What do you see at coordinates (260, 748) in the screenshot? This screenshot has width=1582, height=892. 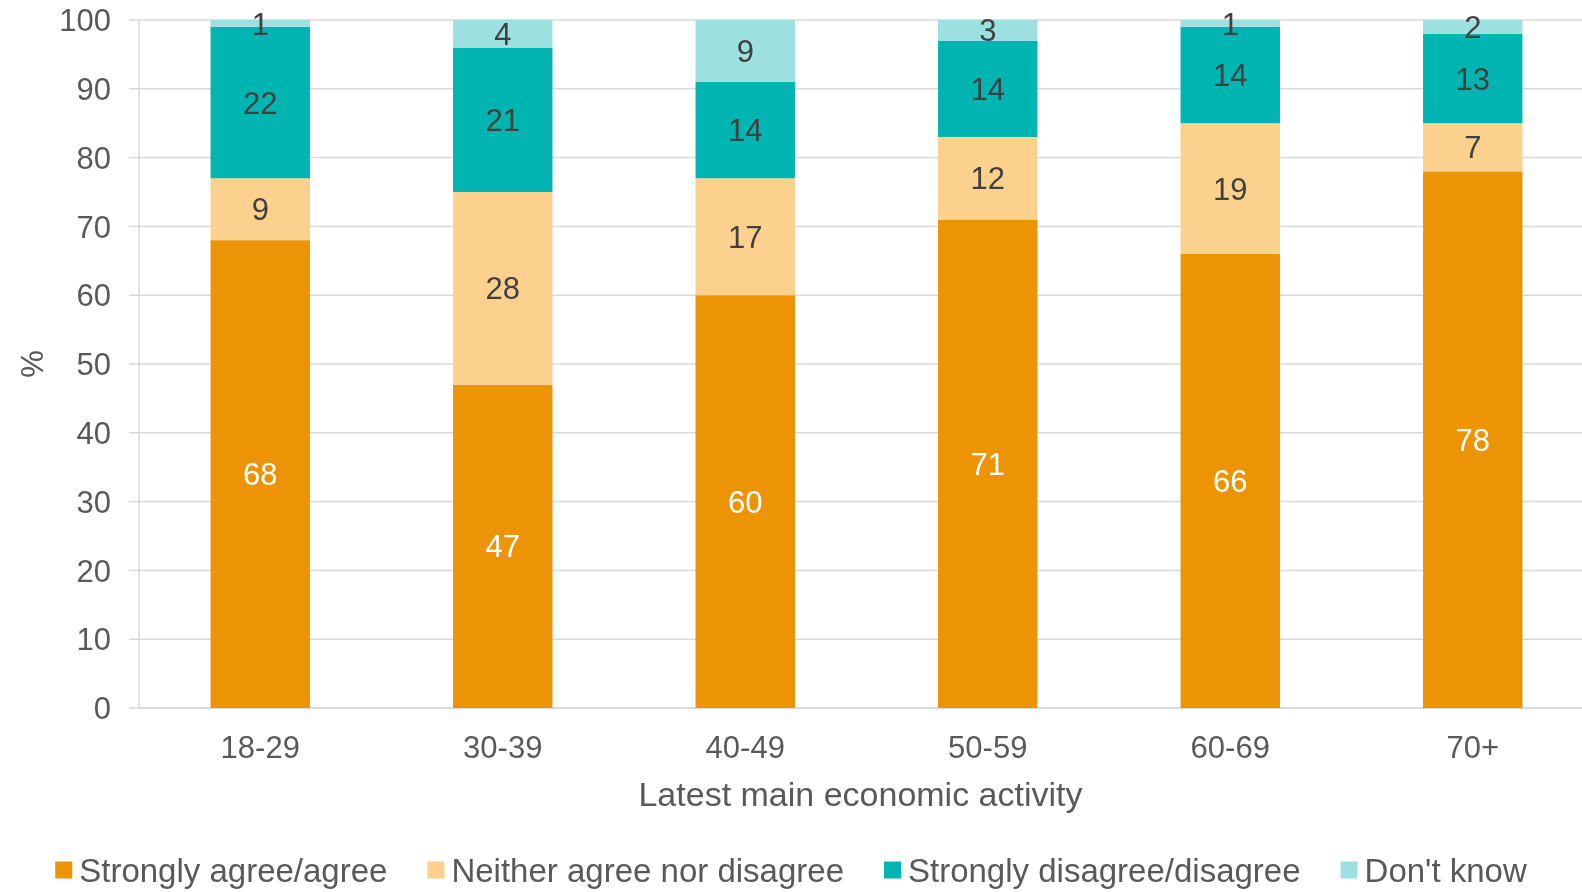 I see `x-tick-label: 18-29` at bounding box center [260, 748].